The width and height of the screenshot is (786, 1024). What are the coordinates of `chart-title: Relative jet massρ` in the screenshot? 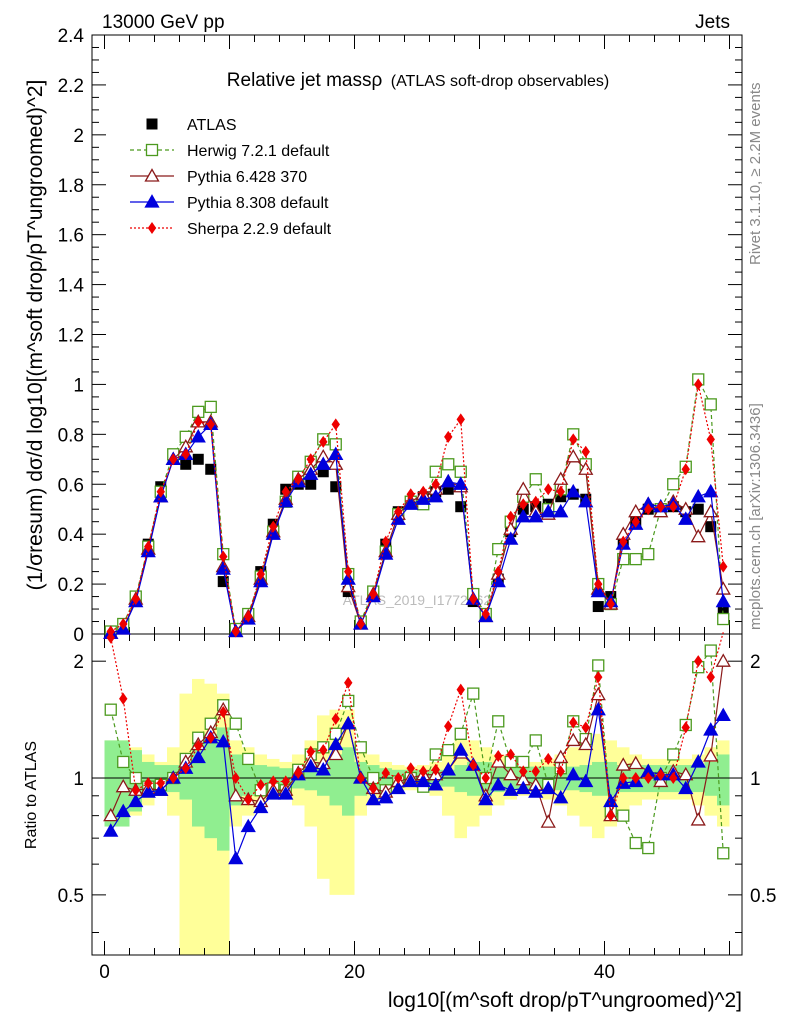 It's located at (305, 80).